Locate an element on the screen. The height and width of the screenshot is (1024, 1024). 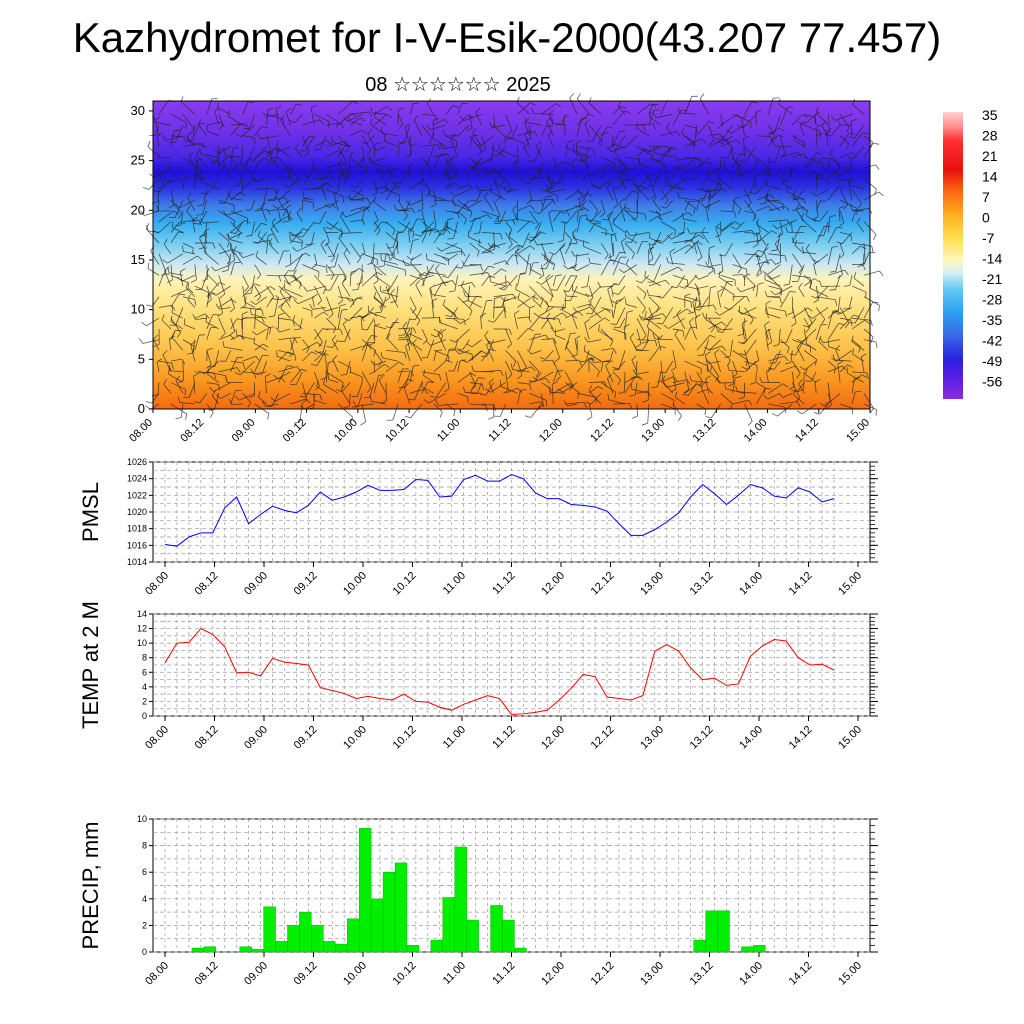
colorbar-label: 7 is located at coordinates (986, 197).